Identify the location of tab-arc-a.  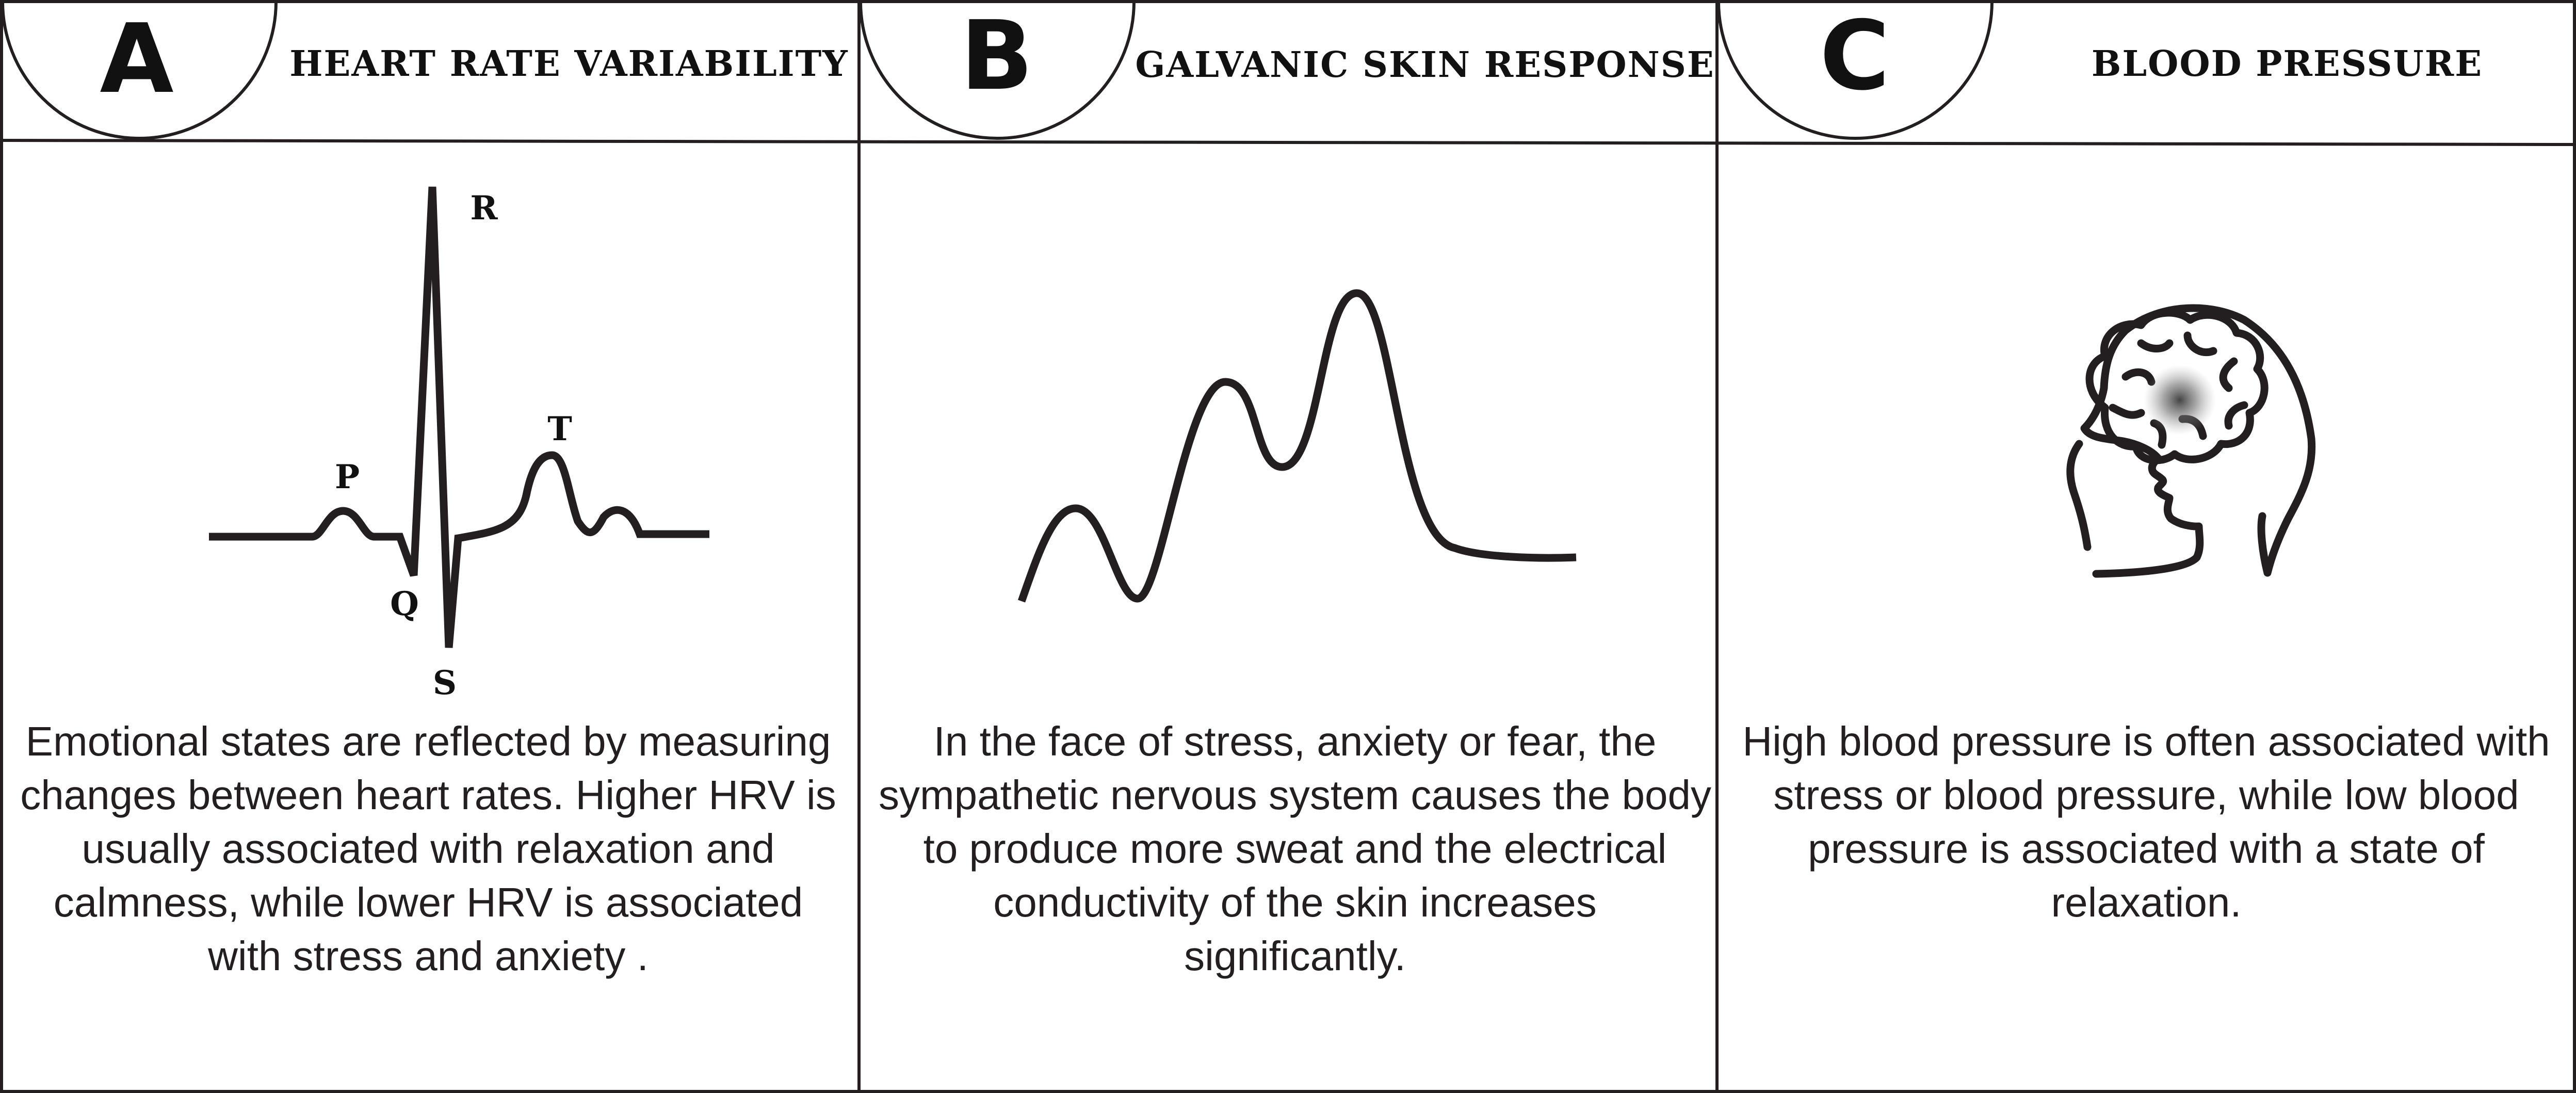
(139, 70).